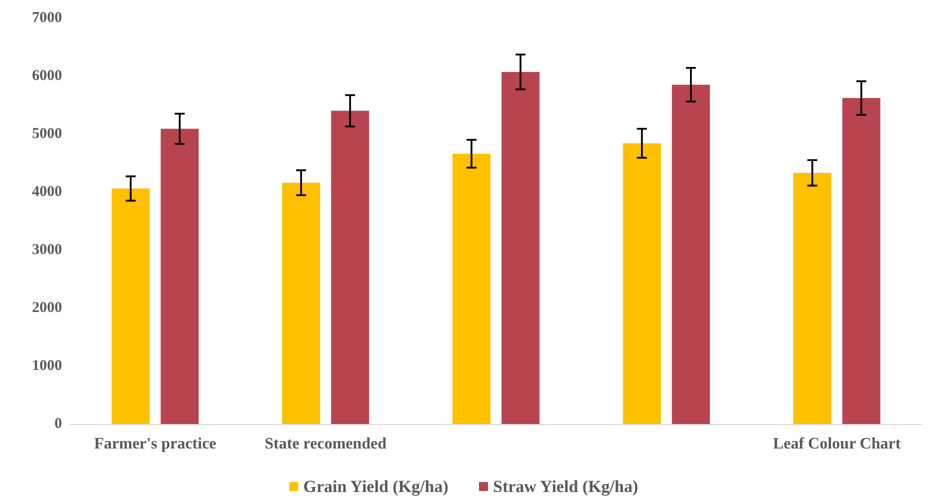  Describe the element at coordinates (47, 192) in the screenshot. I see `y-tick-label: 4000` at that location.